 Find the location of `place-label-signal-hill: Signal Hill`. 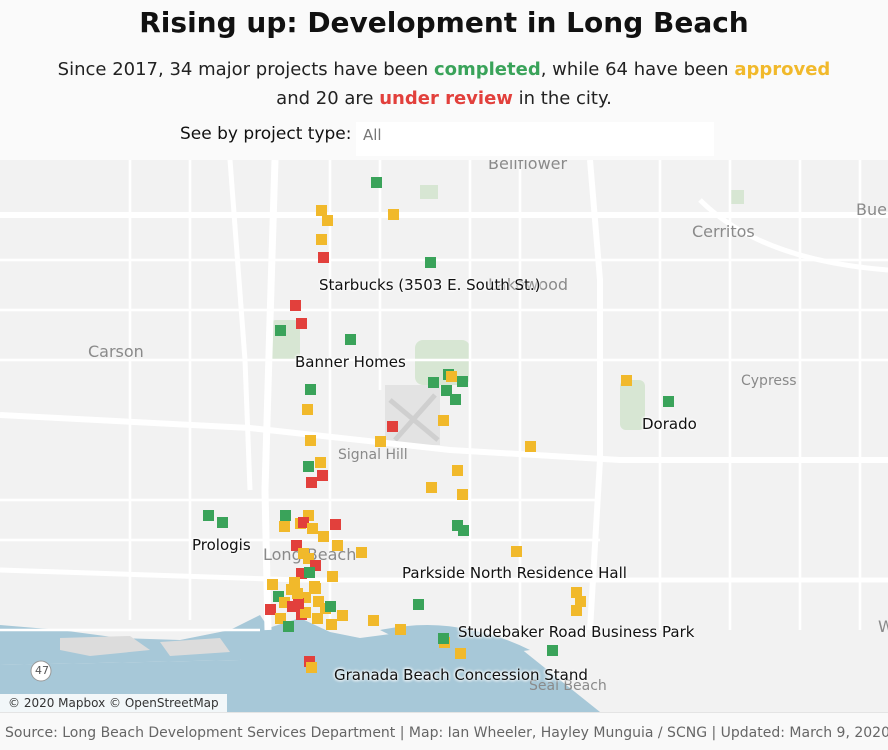

place-label-signal-hill: Signal Hill is located at coordinates (373, 455).